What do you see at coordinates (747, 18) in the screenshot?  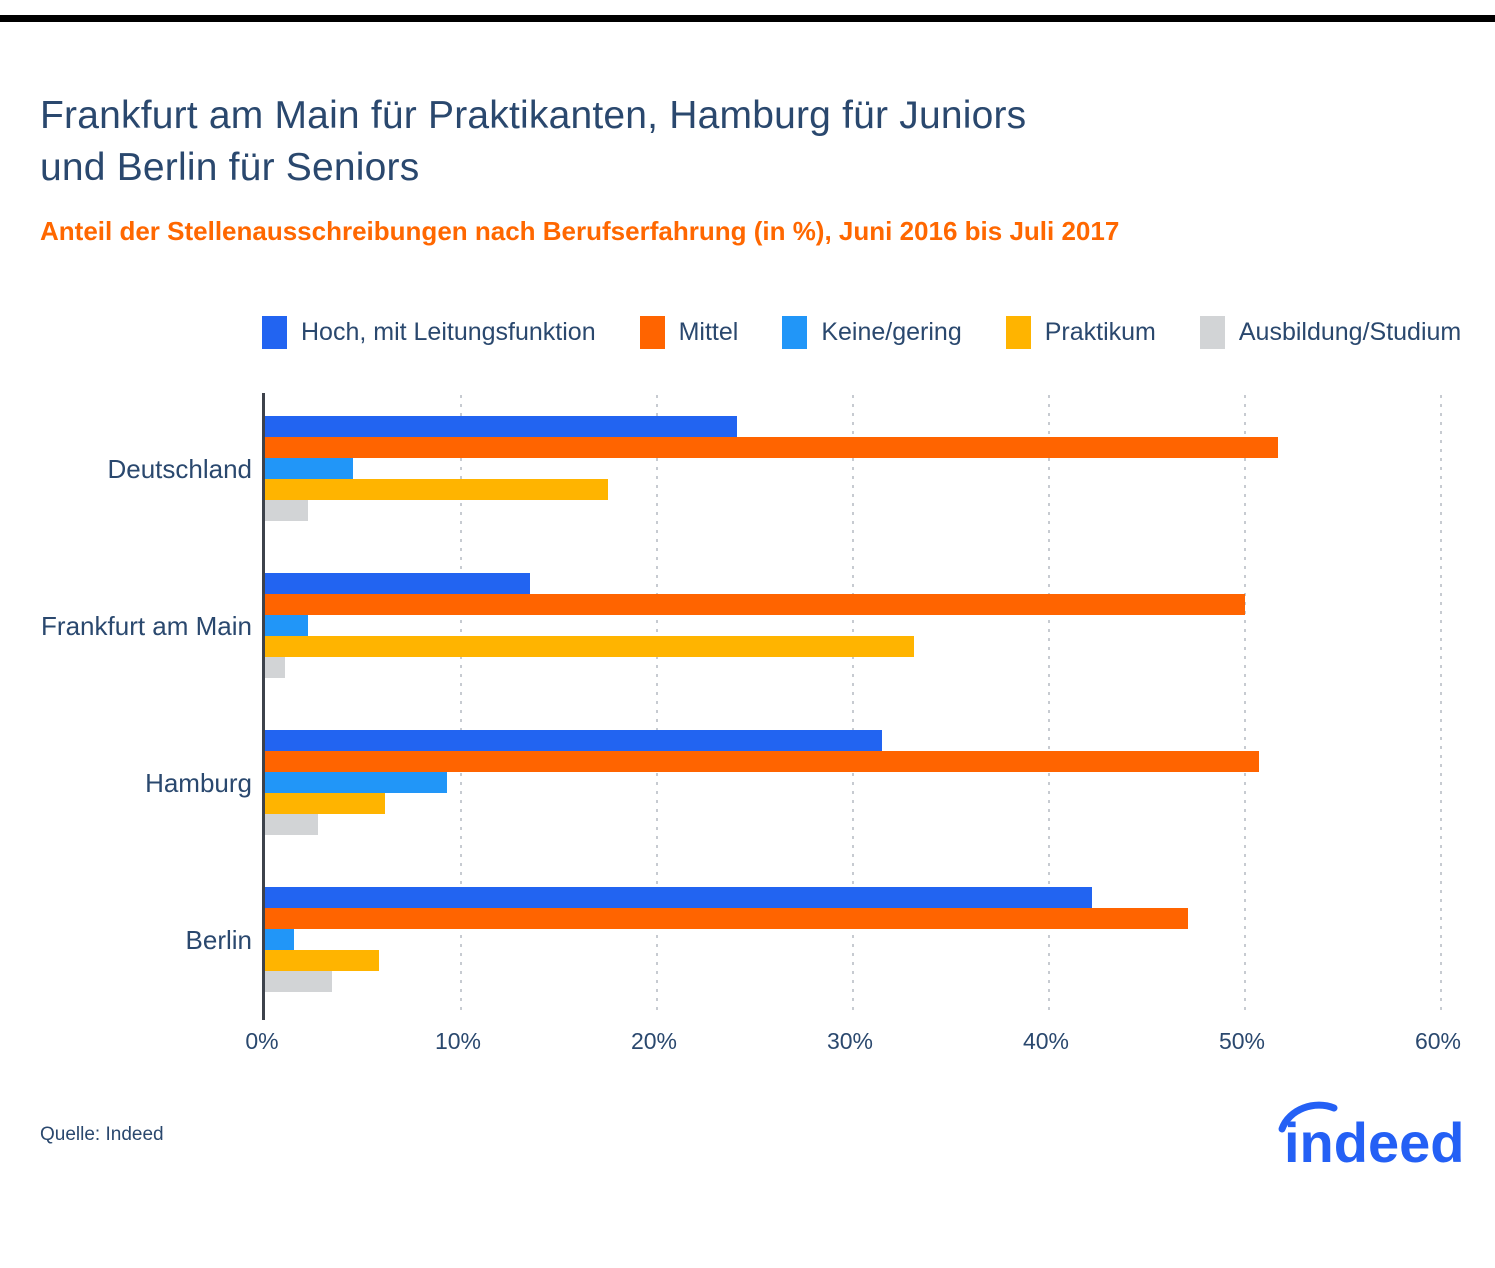 I see `top-accent-bar` at bounding box center [747, 18].